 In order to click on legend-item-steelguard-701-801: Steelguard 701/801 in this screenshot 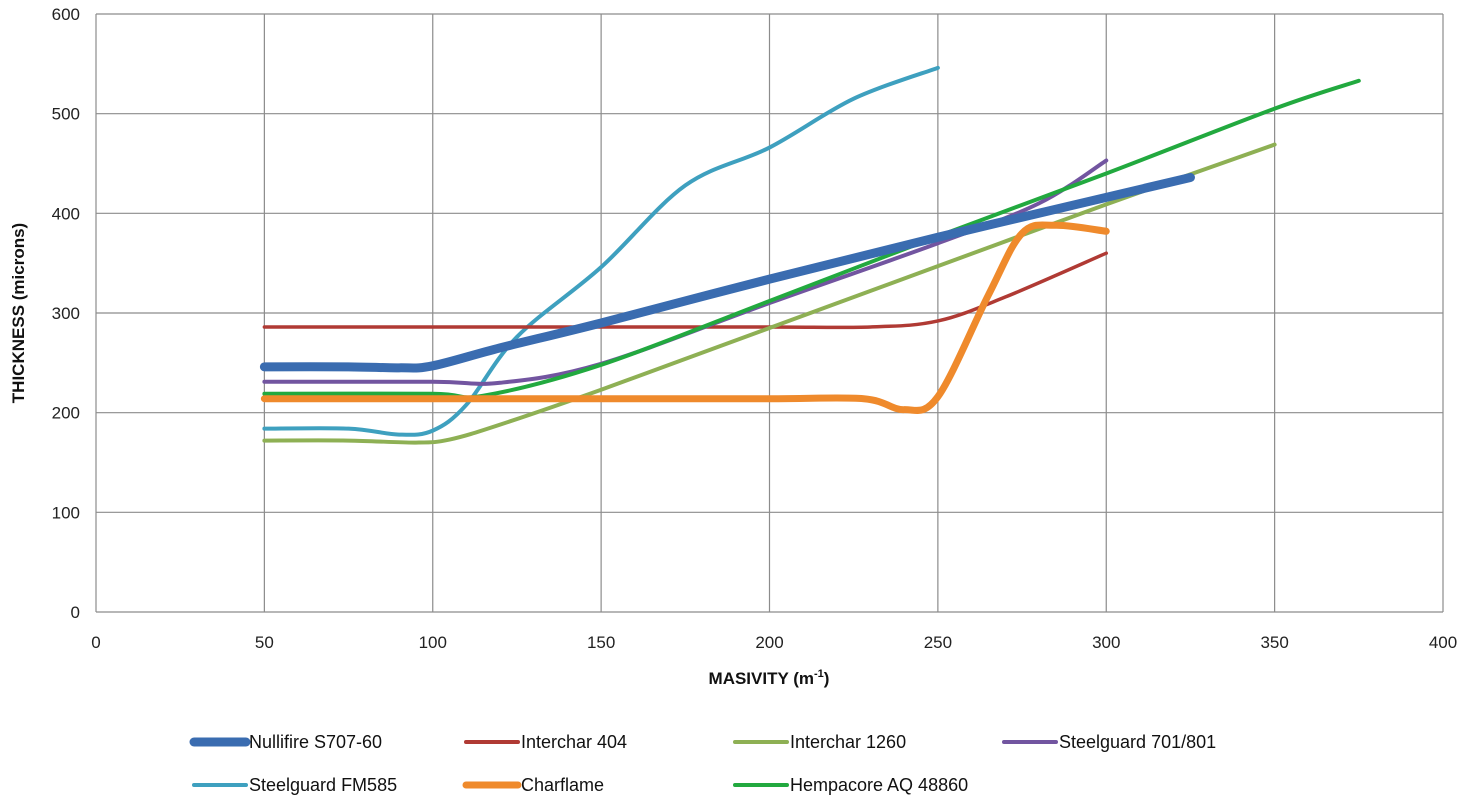, I will do `click(1109, 742)`.